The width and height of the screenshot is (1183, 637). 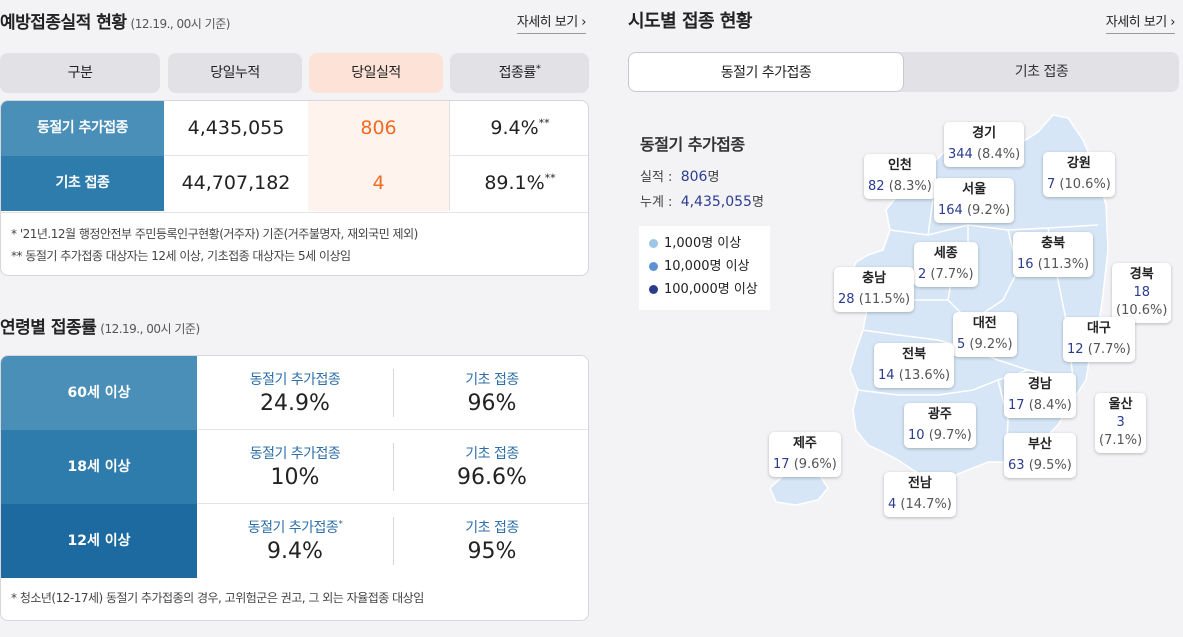 I want to click on region-pct: (11.5%), so click(x=884, y=299).